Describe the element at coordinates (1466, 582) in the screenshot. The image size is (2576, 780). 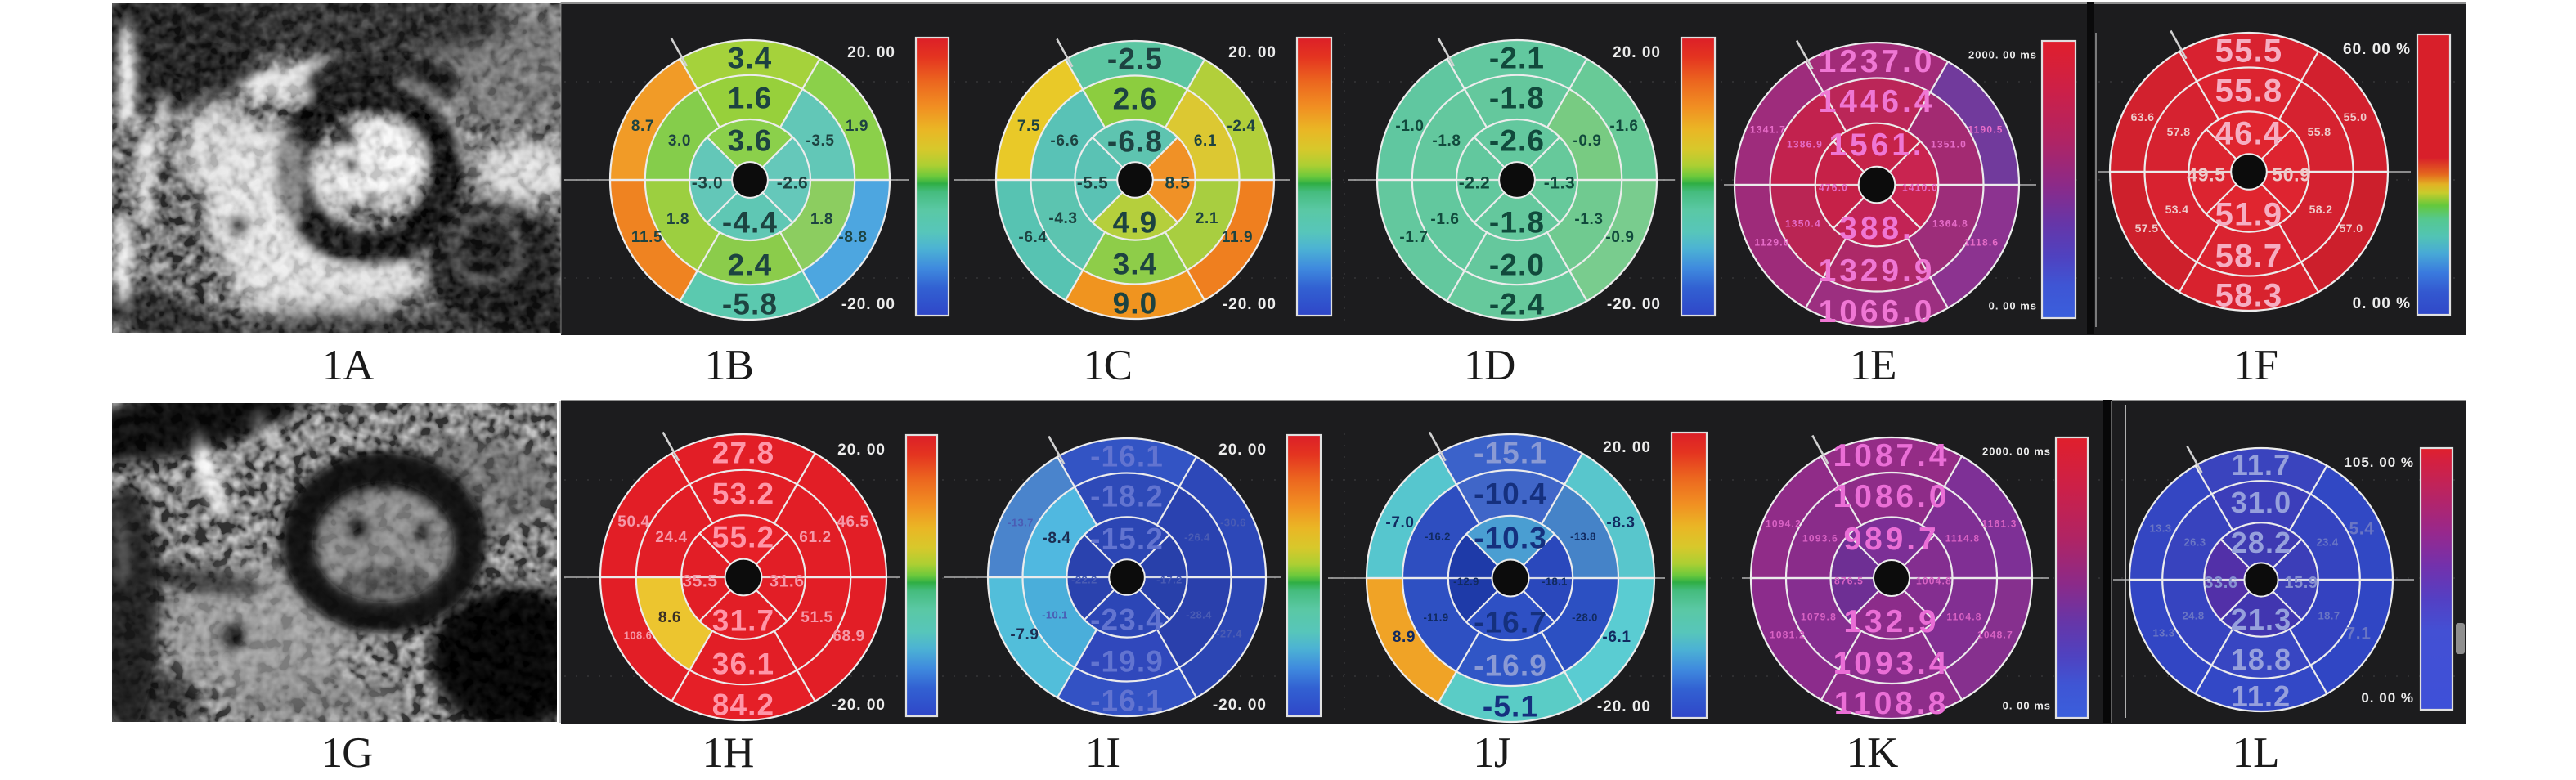
I see `svg-text: -12.9` at that location.